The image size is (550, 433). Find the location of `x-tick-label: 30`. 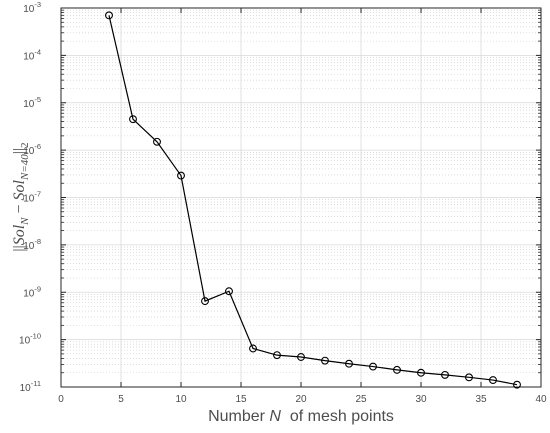

x-tick-label: 30 is located at coordinates (421, 399).